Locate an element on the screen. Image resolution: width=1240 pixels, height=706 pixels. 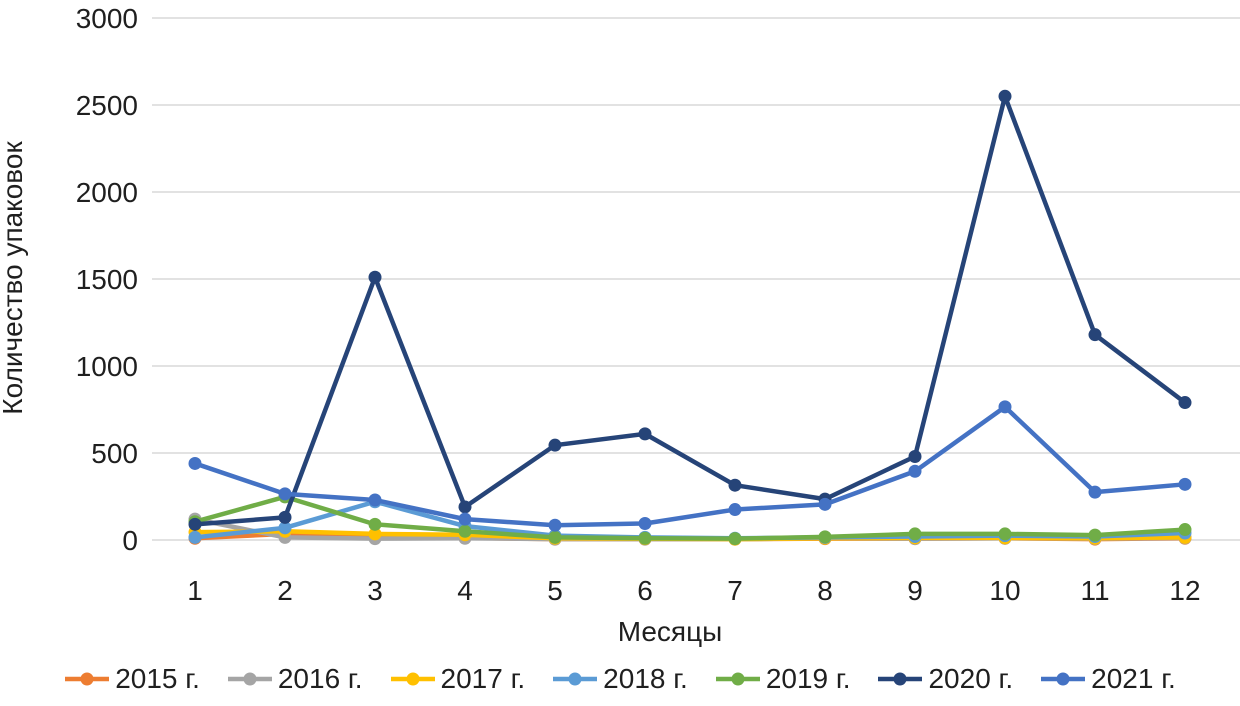
series-point-2019-m10 is located at coordinates (1005, 534).